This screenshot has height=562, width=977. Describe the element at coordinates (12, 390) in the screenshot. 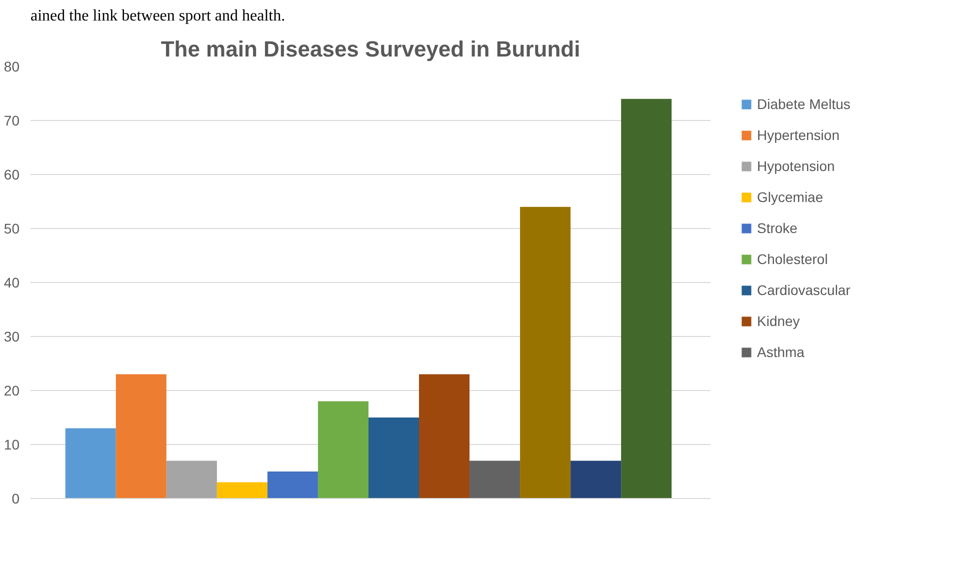

I see `y-tick-label: 20` at that location.